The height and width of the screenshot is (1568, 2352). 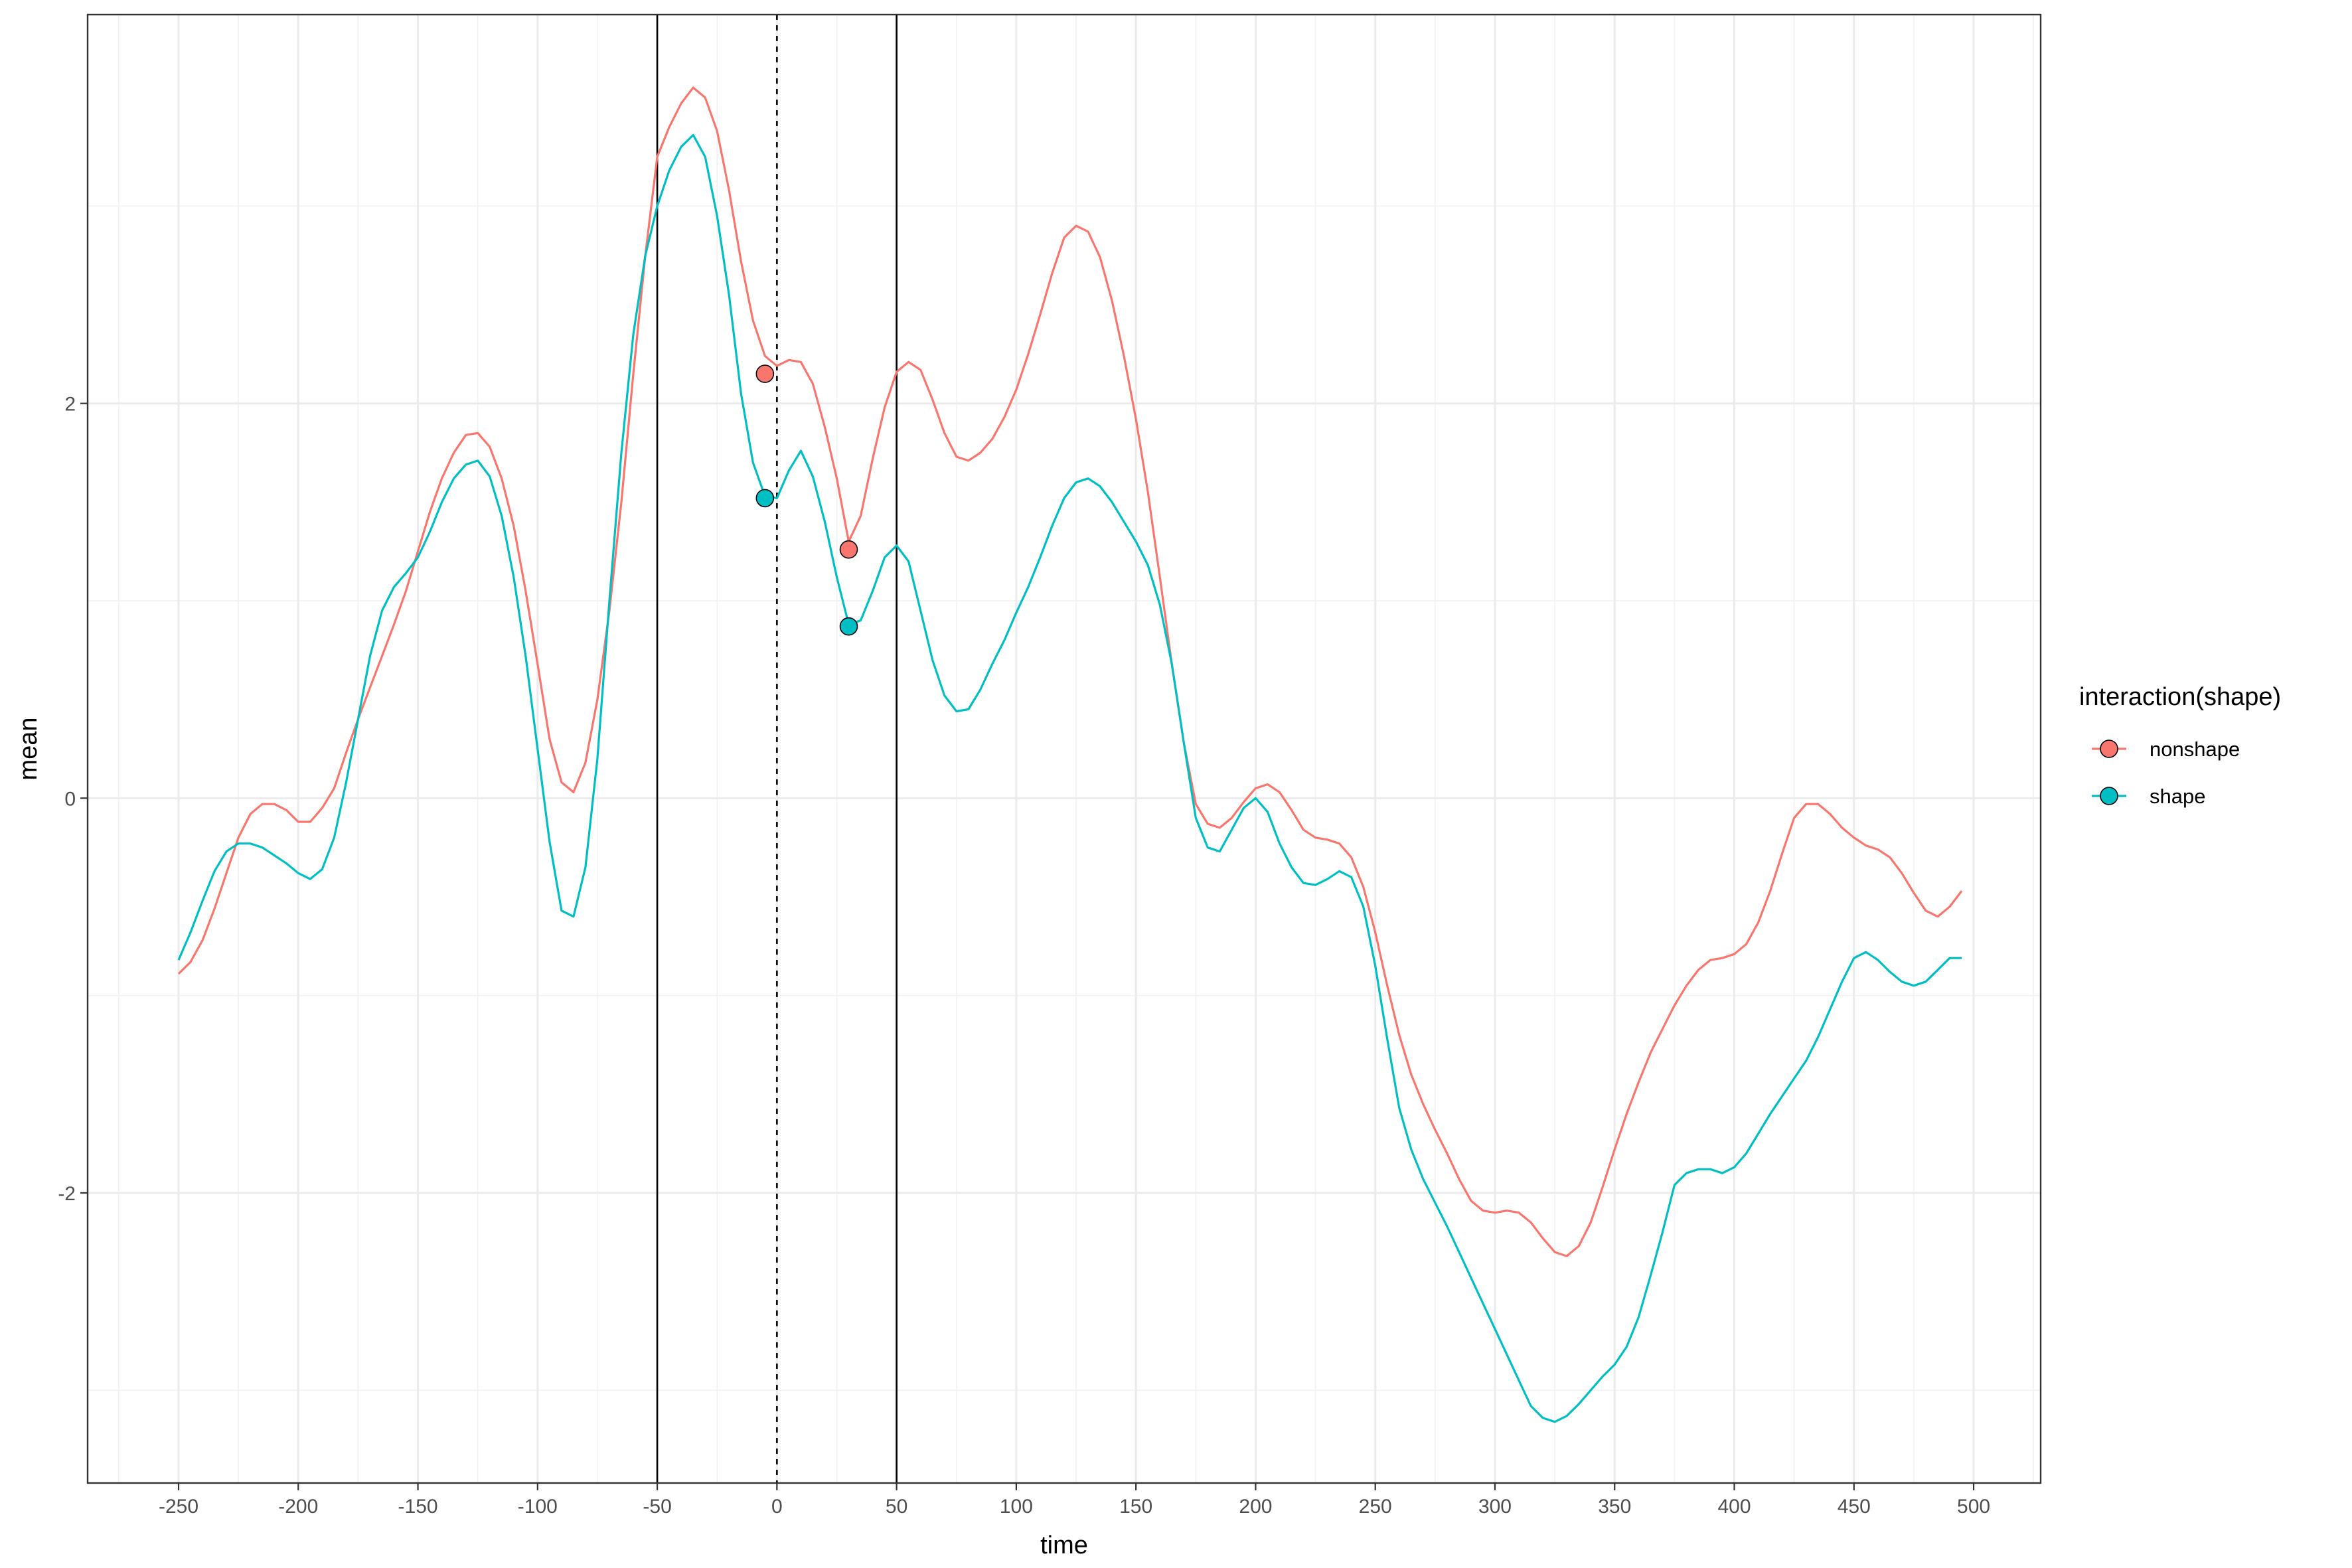 I want to click on reference-lines, so click(x=777, y=749).